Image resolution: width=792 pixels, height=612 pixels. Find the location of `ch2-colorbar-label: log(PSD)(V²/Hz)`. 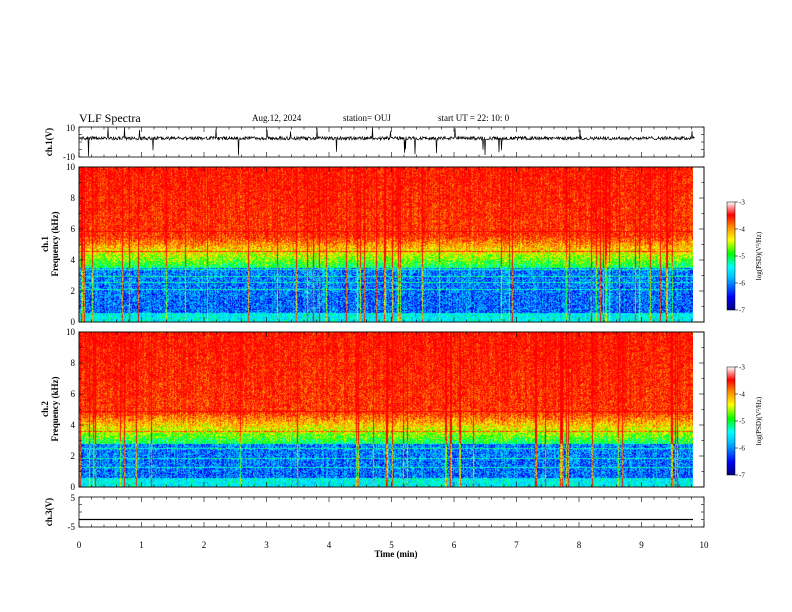

ch2-colorbar-label: log(PSD)(V²/Hz) is located at coordinates (759, 420).